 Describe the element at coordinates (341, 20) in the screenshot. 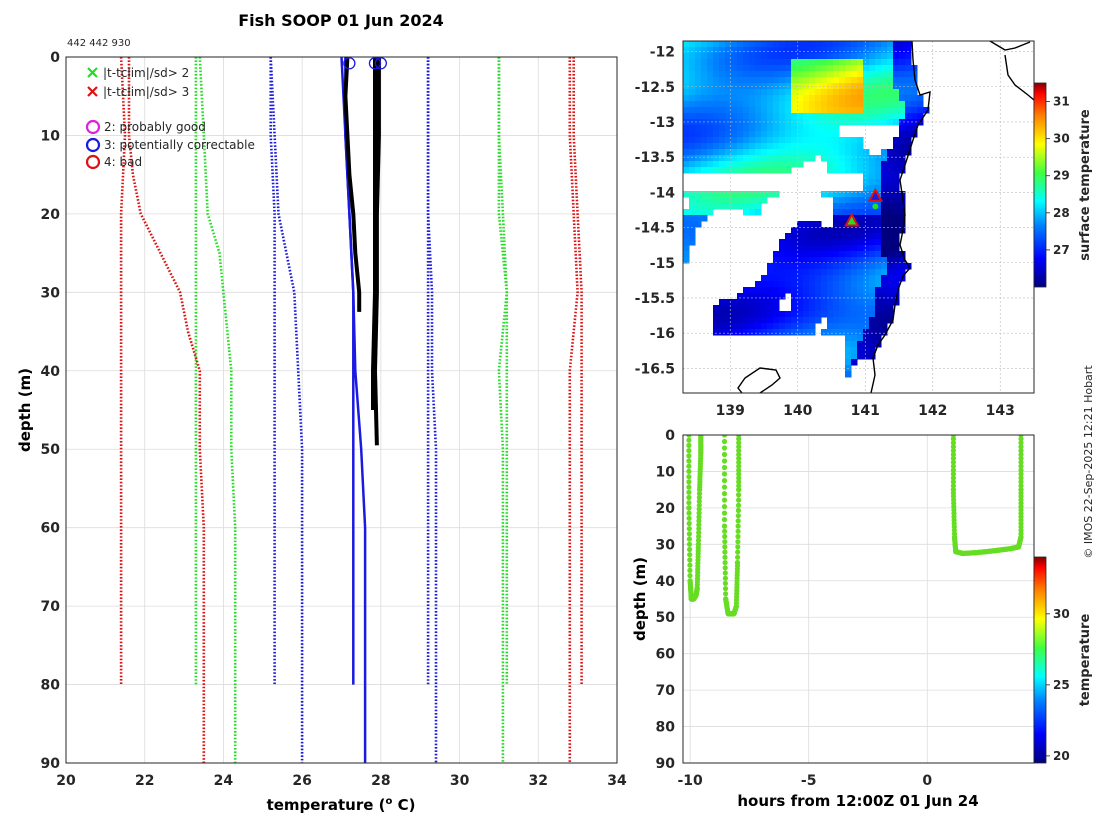

I see `figure-title: Fish SOOP 01 Jun 2024` at that location.